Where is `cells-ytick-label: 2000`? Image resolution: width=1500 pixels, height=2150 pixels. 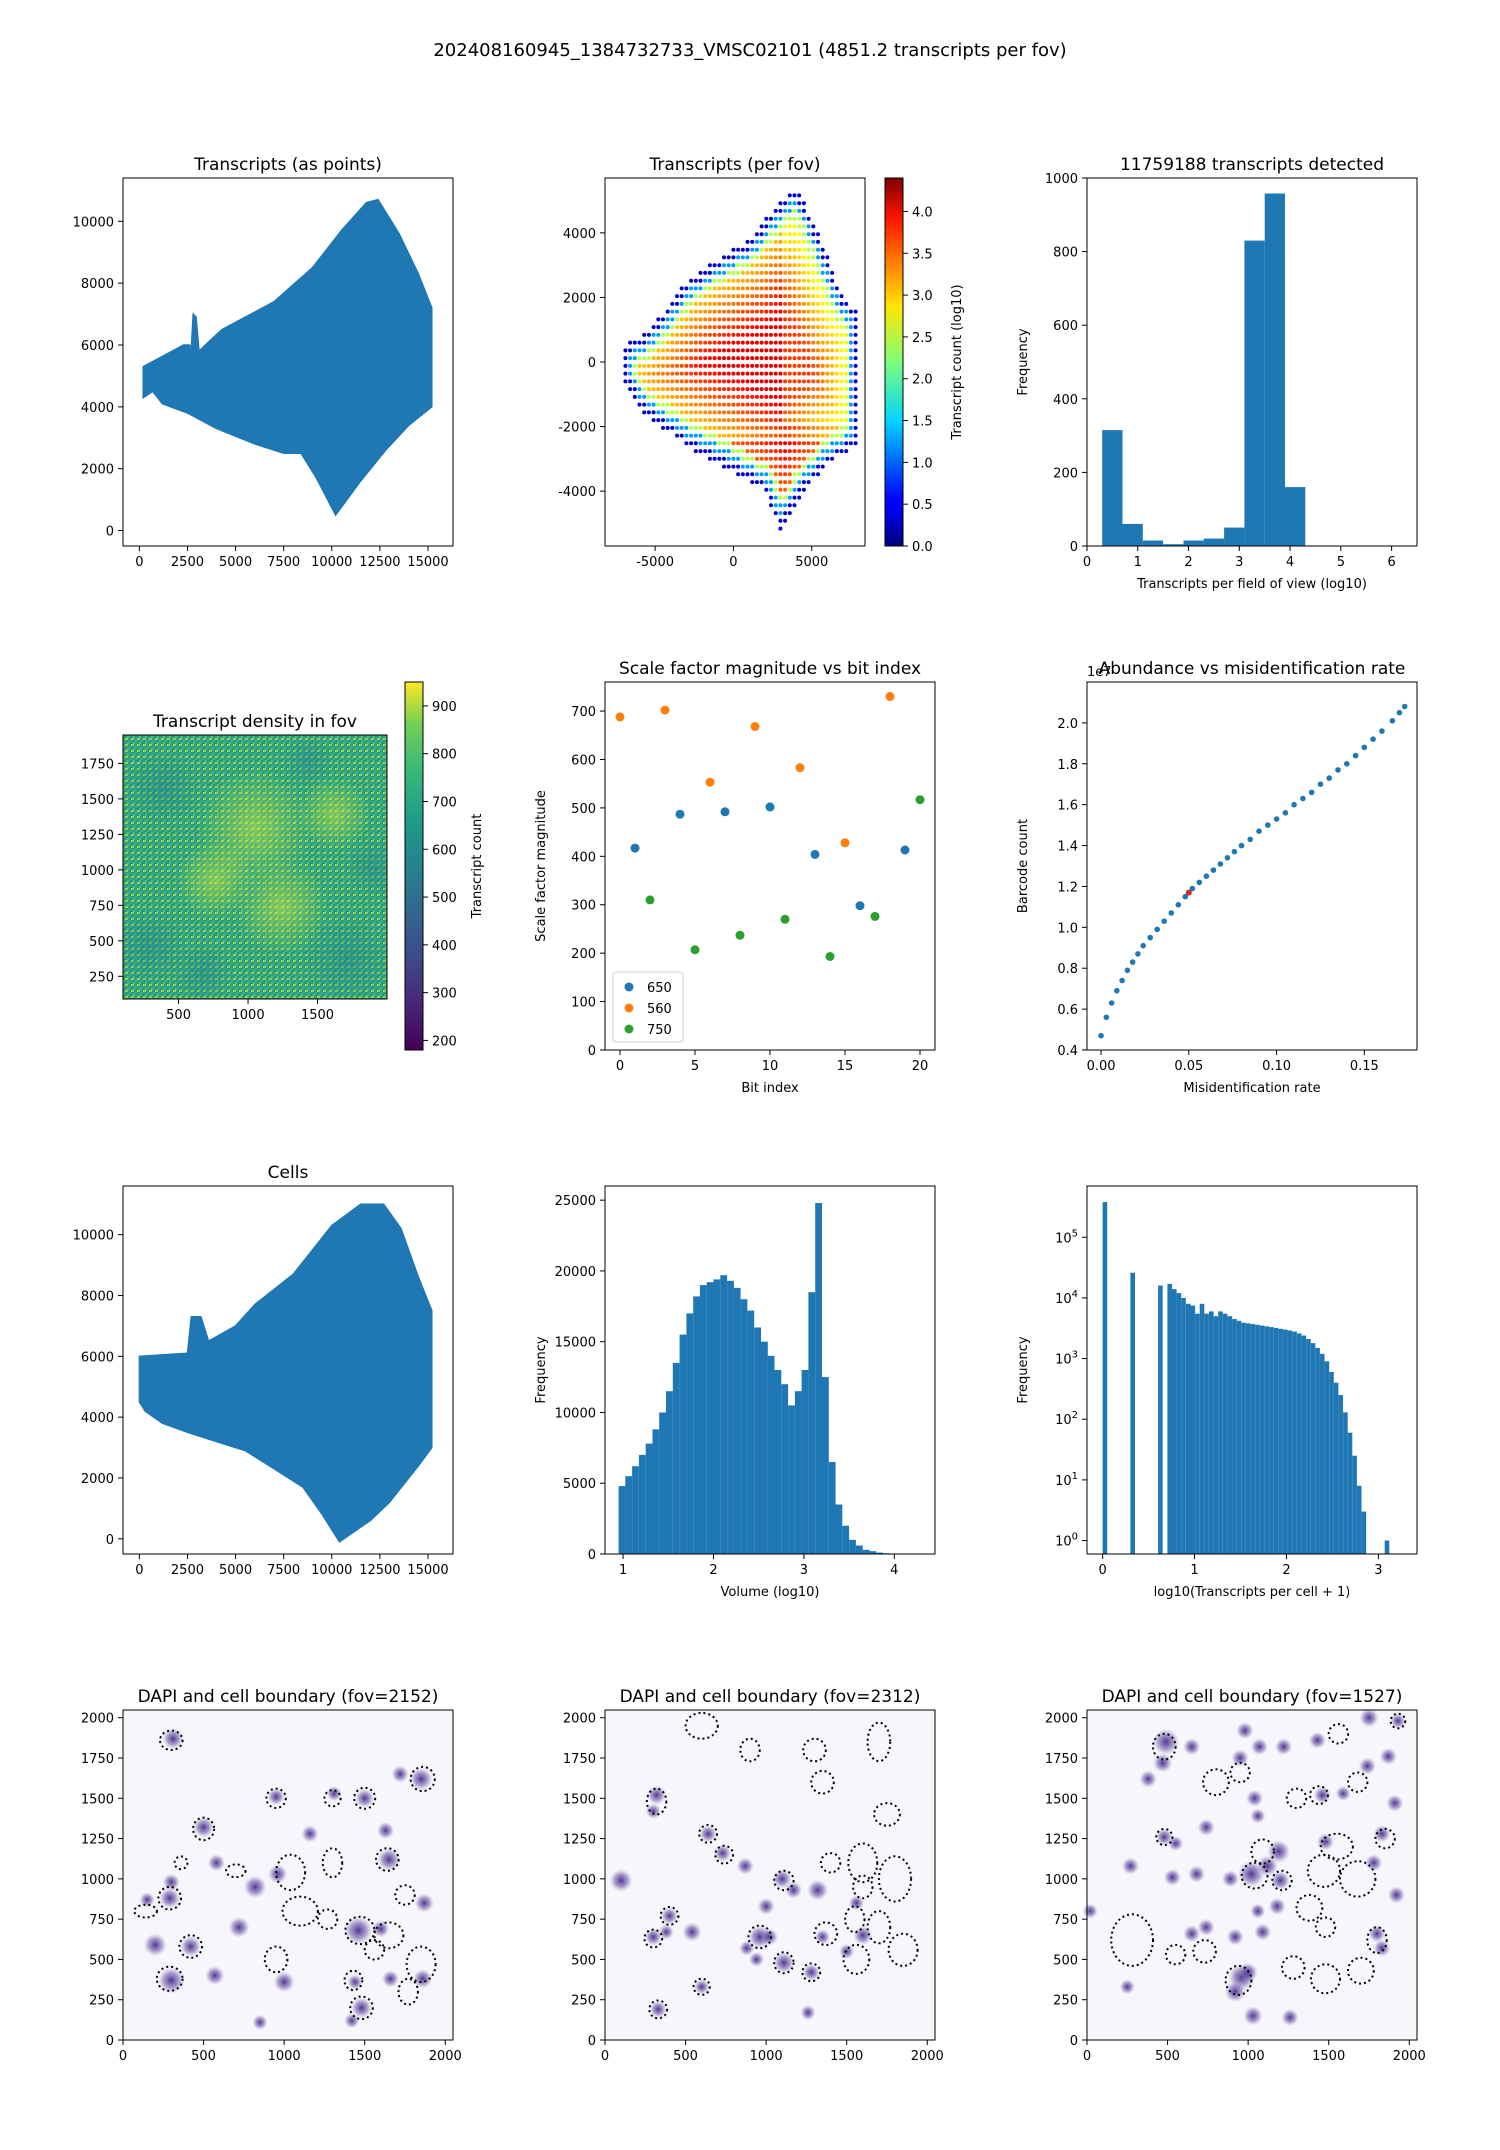
cells-ytick-label: 2000 is located at coordinates (97, 1479).